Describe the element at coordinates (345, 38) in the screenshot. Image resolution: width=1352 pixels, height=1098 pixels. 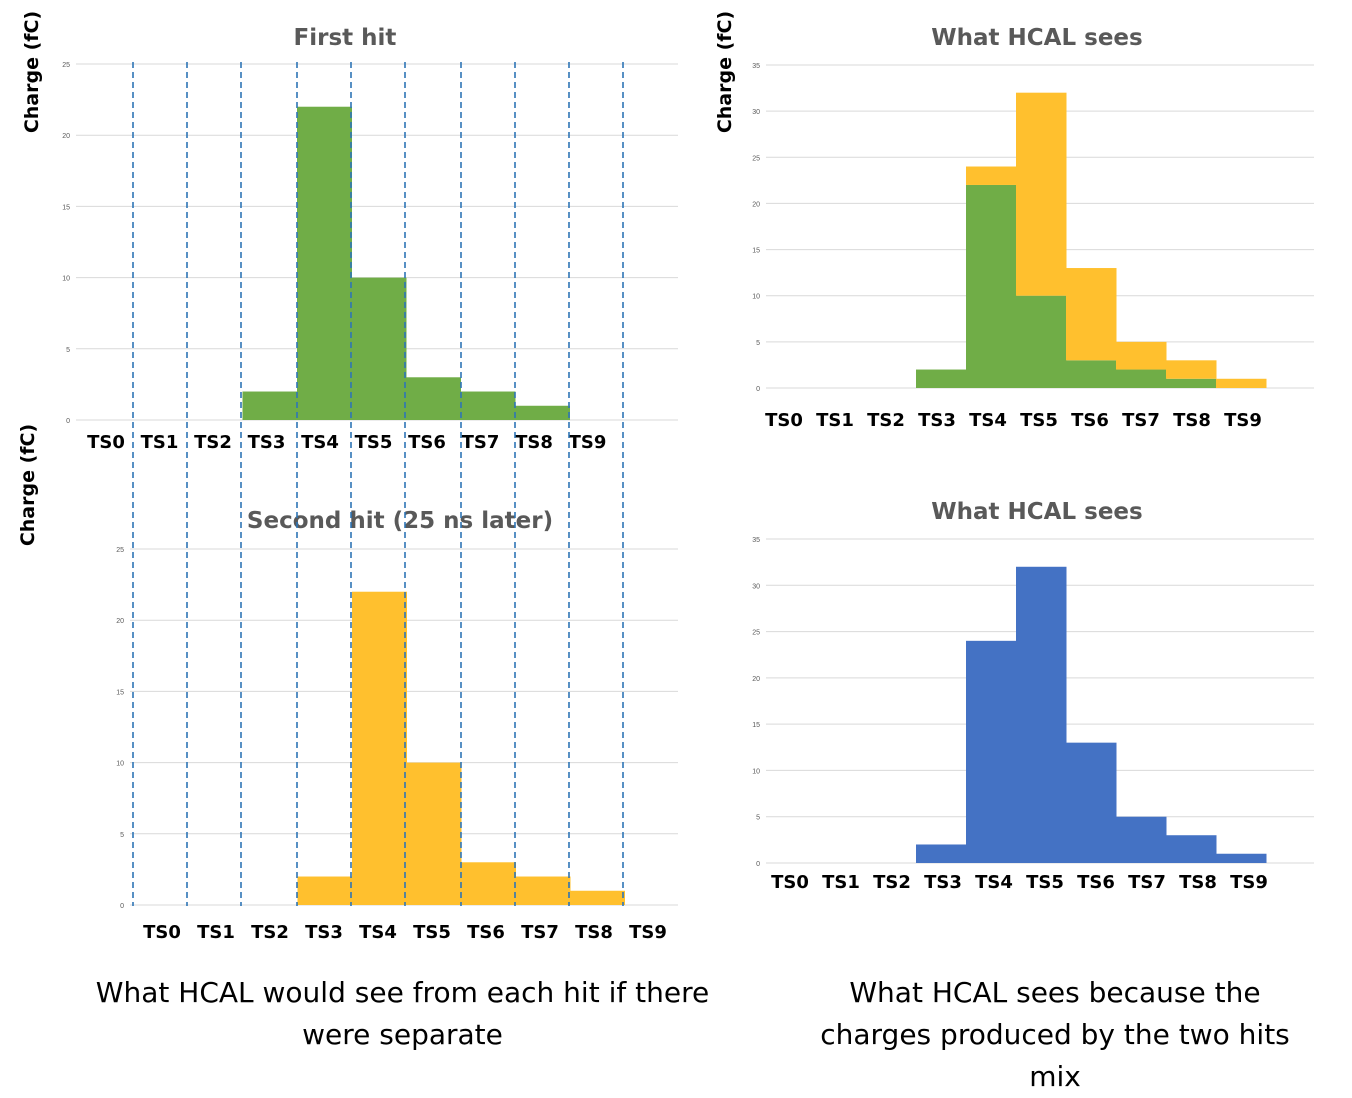
I see `chart-title: First hit` at that location.